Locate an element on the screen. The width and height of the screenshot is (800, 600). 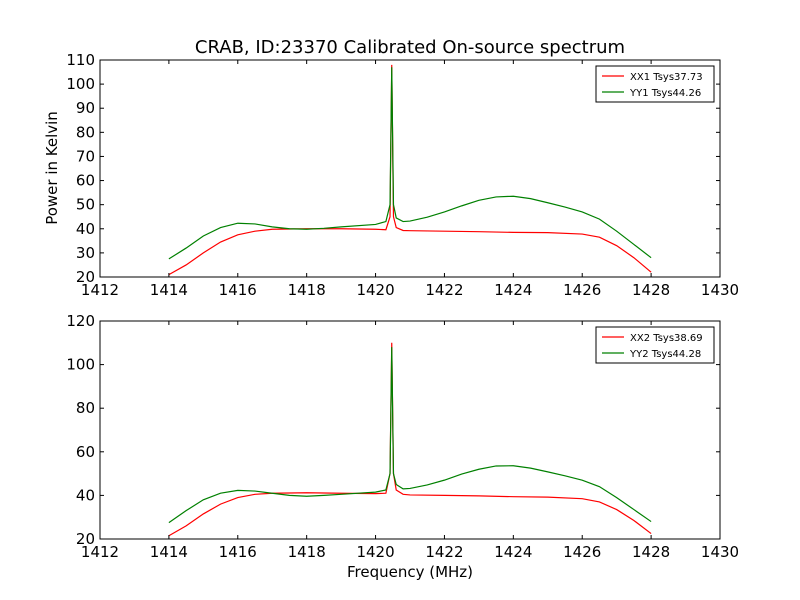
legend-entry: YY1 Tsys44.26 is located at coordinates (665, 93).